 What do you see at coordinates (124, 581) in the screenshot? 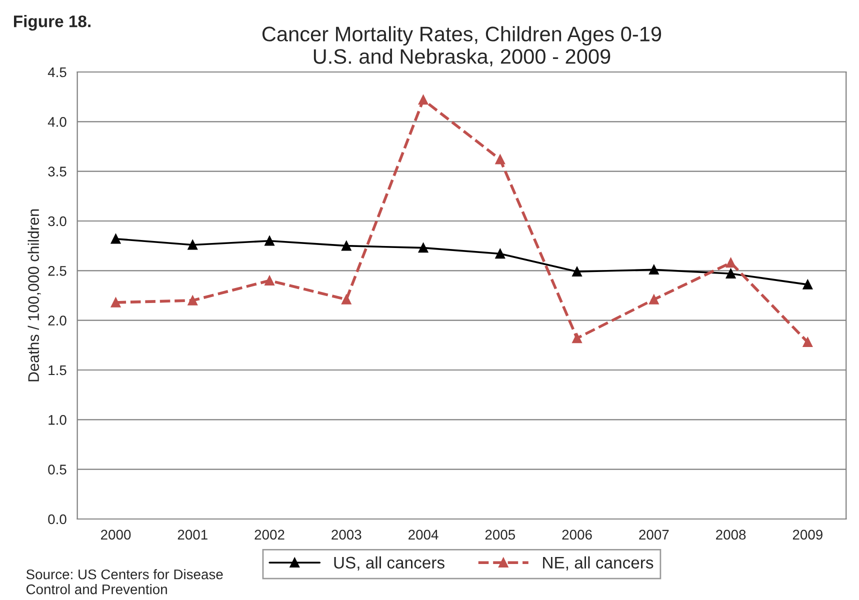
I see `source-note: Source: US Centers for Disease Control and Prevention` at bounding box center [124, 581].